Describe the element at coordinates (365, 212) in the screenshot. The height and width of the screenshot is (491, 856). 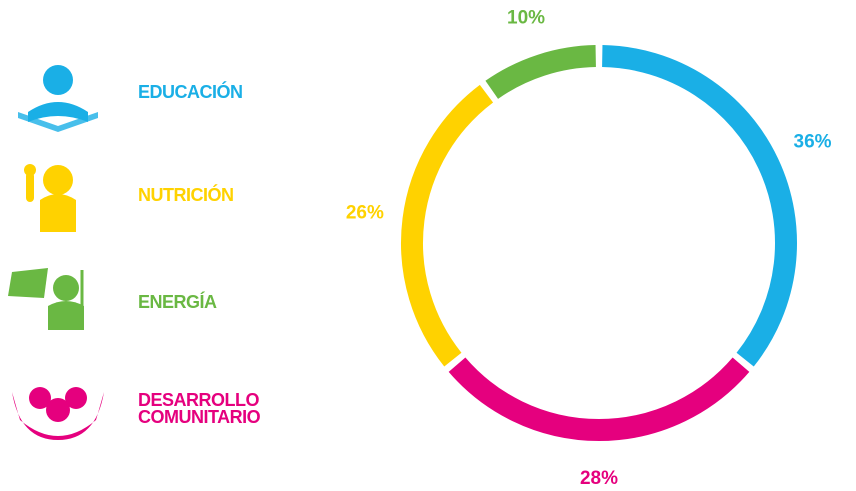
I see `data-label: 26%` at that location.